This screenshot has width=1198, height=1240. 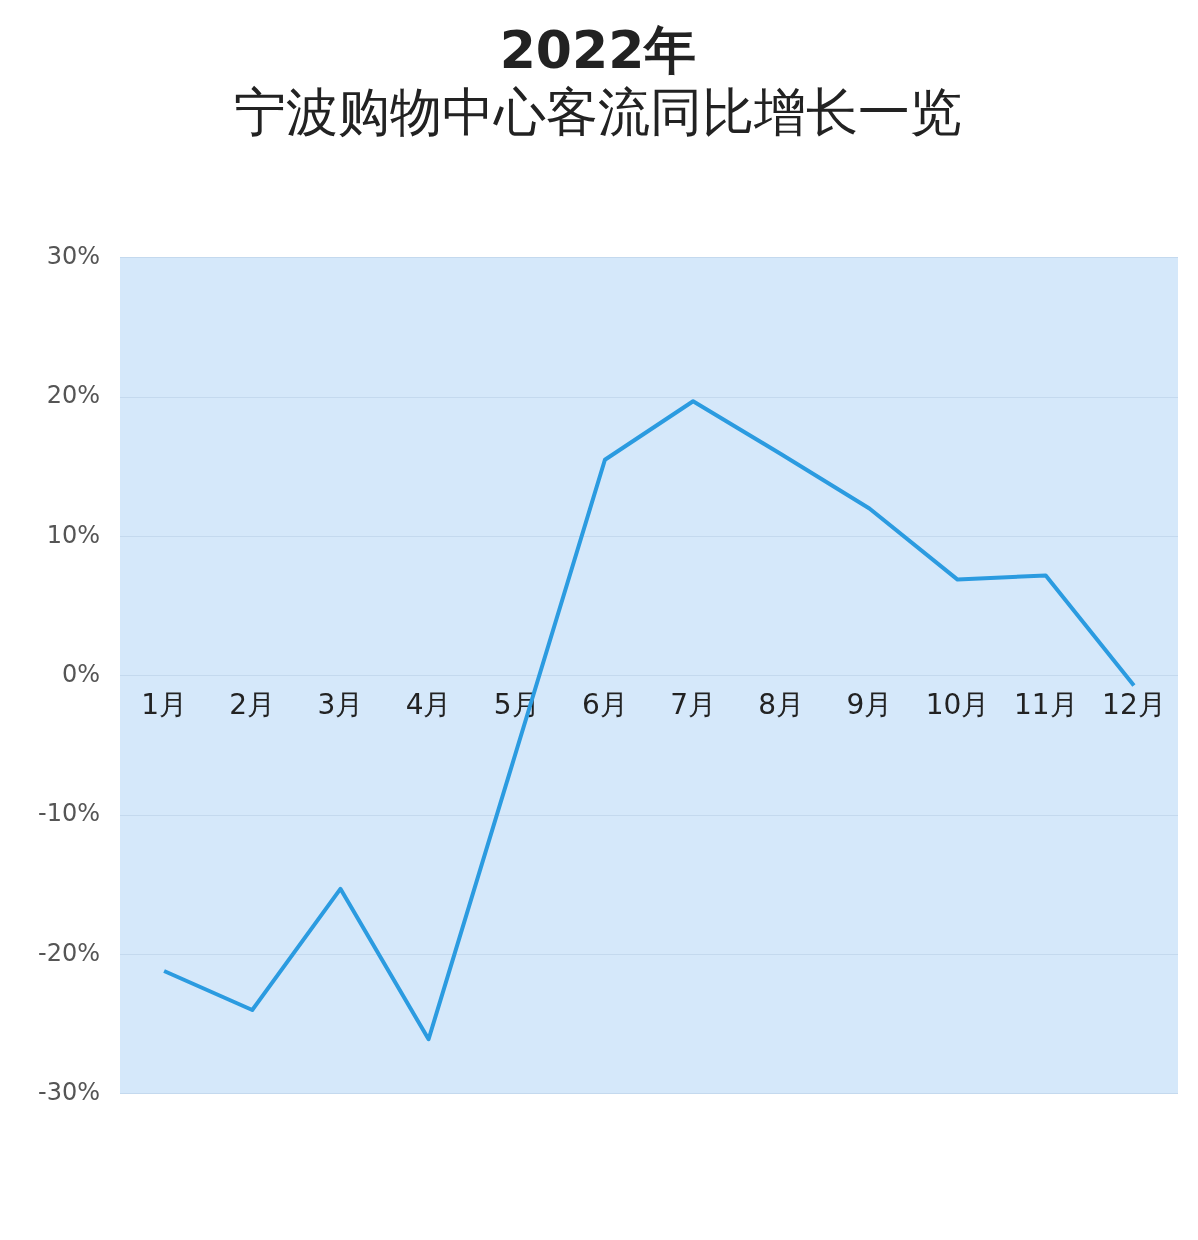 What do you see at coordinates (1045, 704) in the screenshot?
I see `x-tick-label: 11月` at bounding box center [1045, 704].